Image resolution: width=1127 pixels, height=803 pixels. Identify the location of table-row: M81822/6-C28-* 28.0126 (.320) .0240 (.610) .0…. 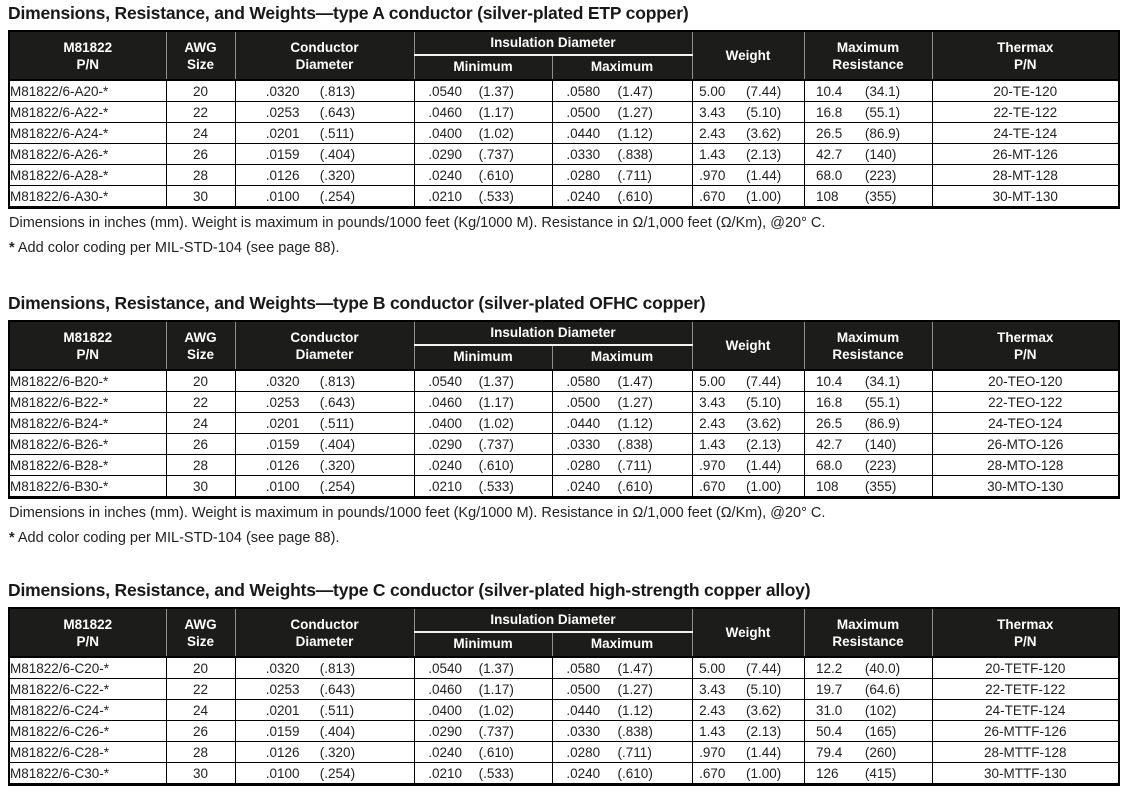
(564, 752).